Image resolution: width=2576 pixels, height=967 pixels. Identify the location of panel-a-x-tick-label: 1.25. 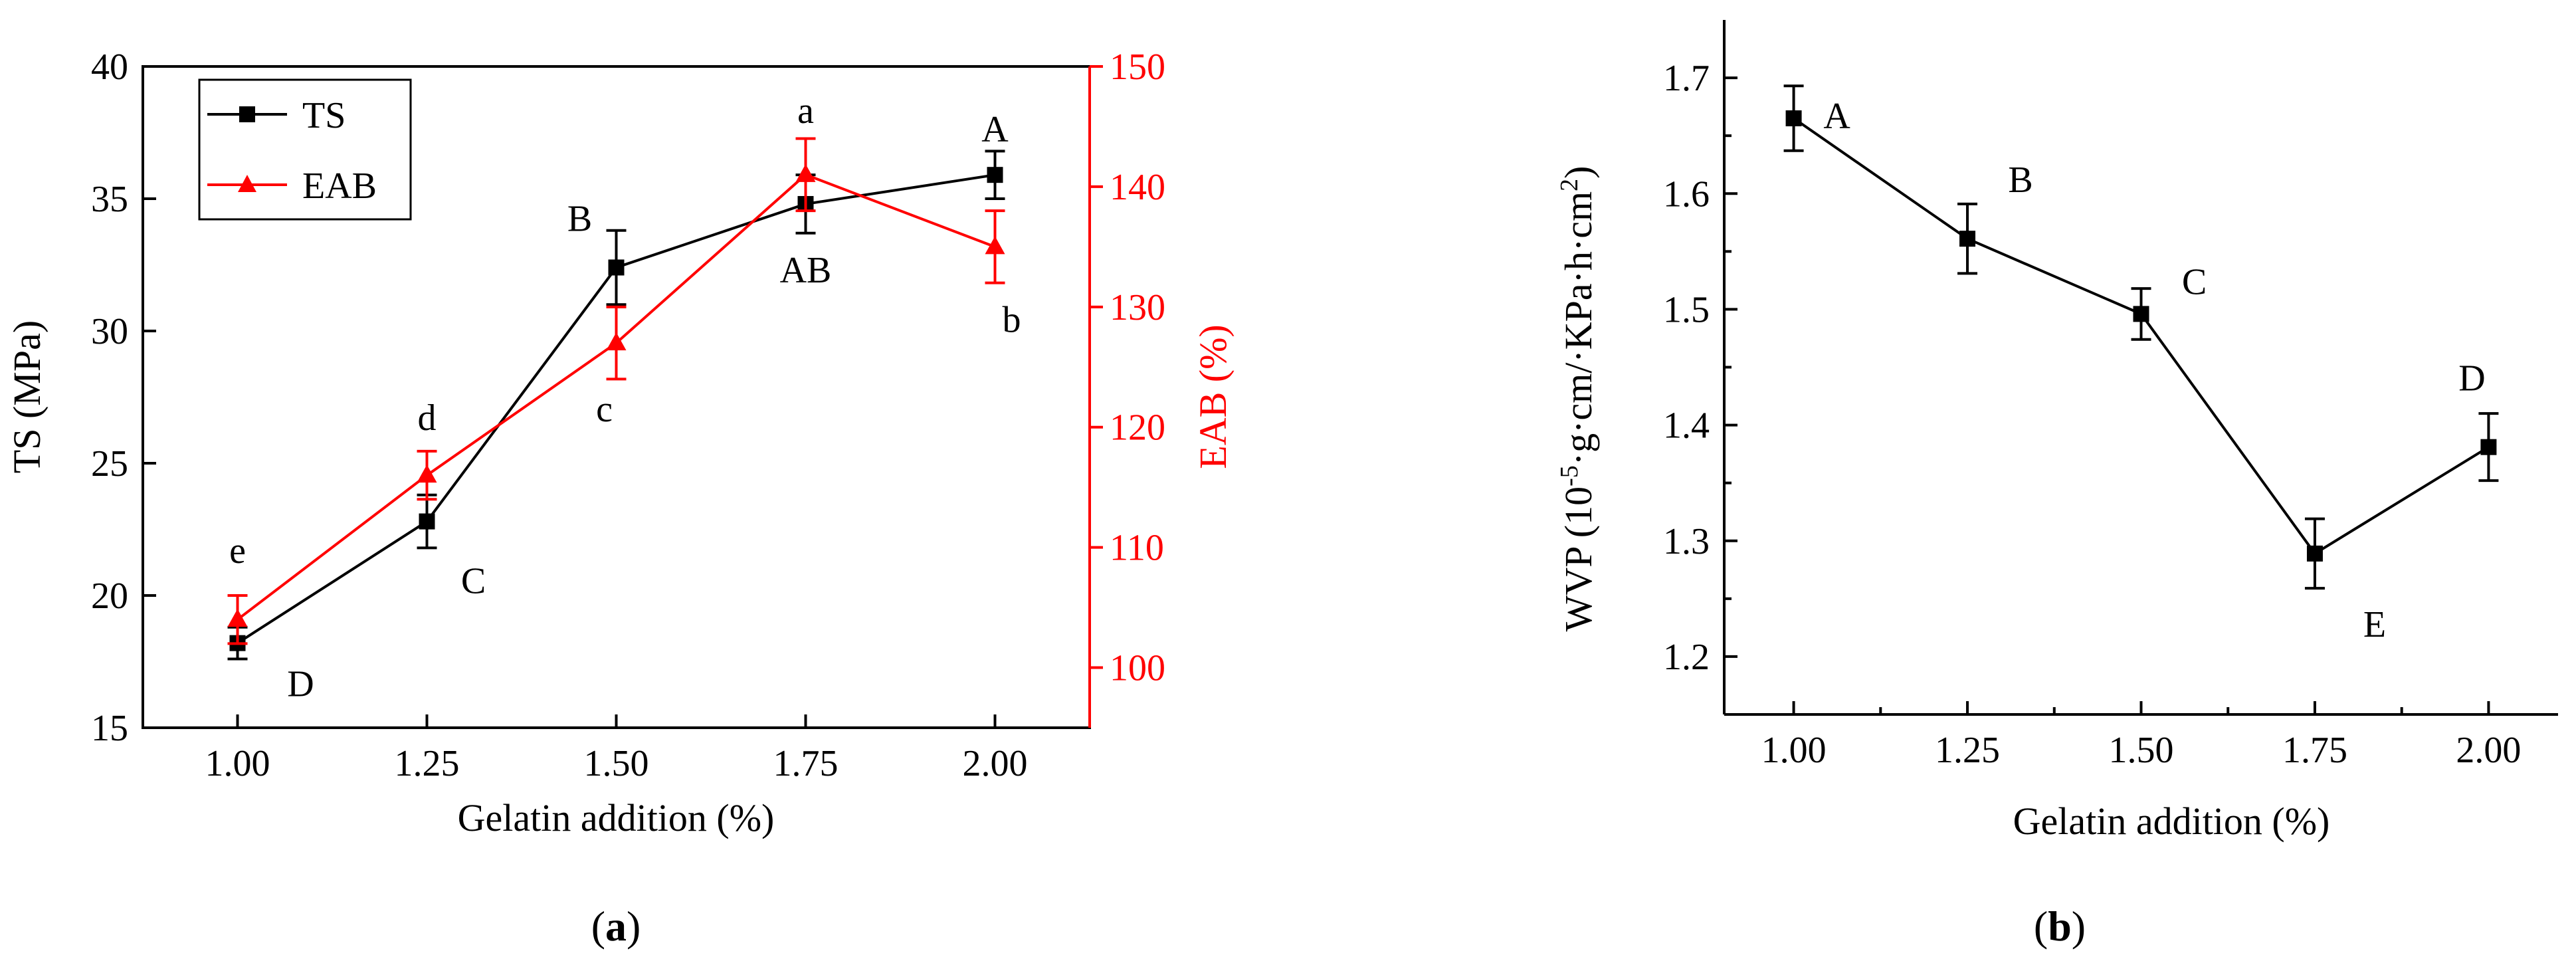
(427, 763).